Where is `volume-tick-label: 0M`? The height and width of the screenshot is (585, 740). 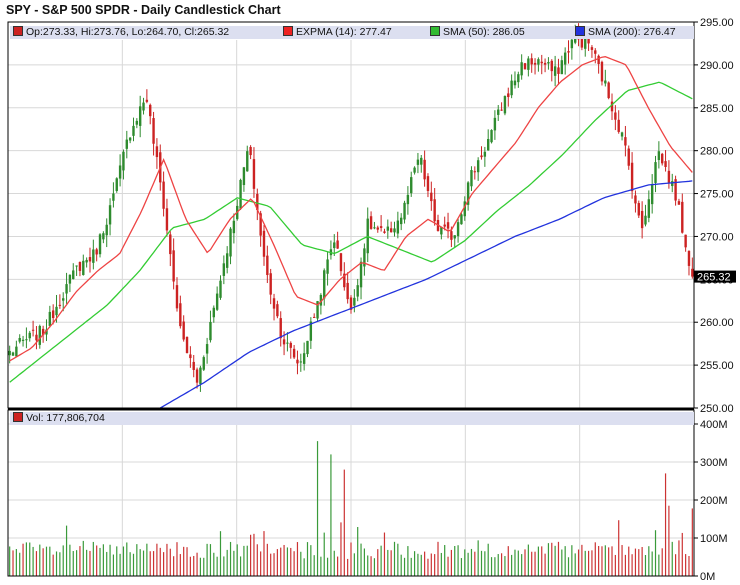 volume-tick-label: 0M is located at coordinates (707, 577).